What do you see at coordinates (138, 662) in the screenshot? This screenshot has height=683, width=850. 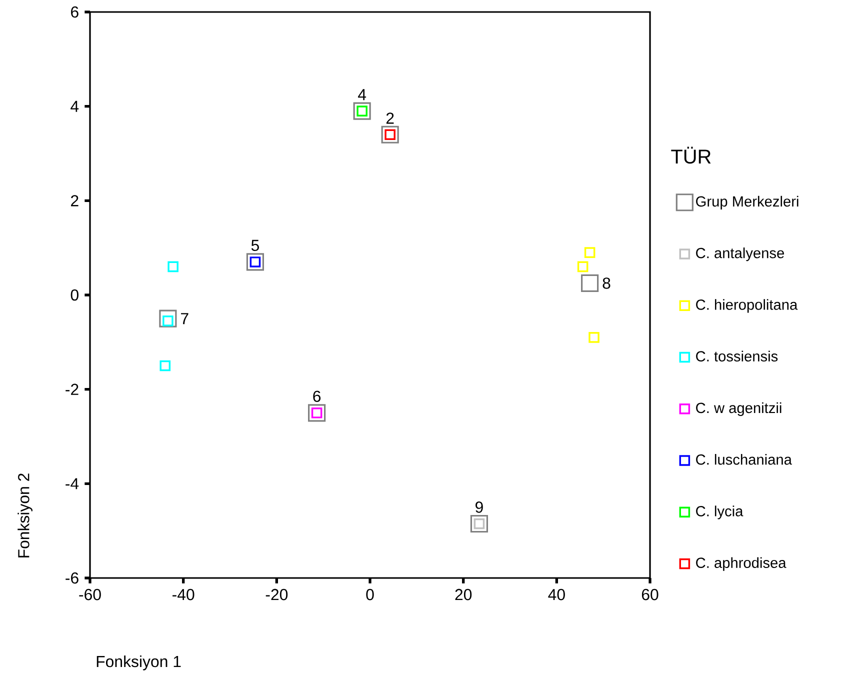 I see `x-axis-title: Fonksiyon 1` at bounding box center [138, 662].